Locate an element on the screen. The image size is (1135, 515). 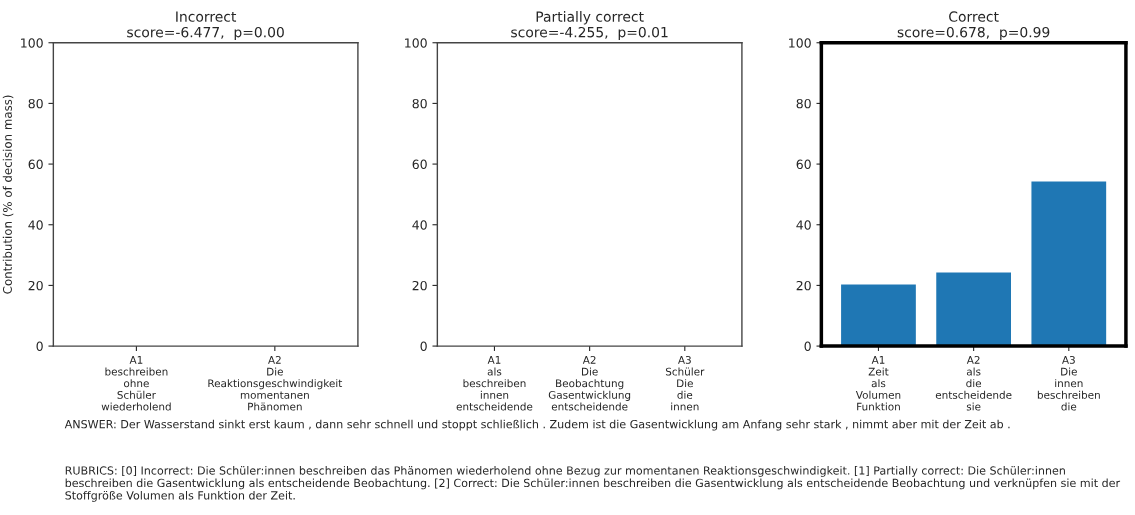
x-tick-label: A1 beschreiben ohne Schüler wiederholend is located at coordinates (136, 383).